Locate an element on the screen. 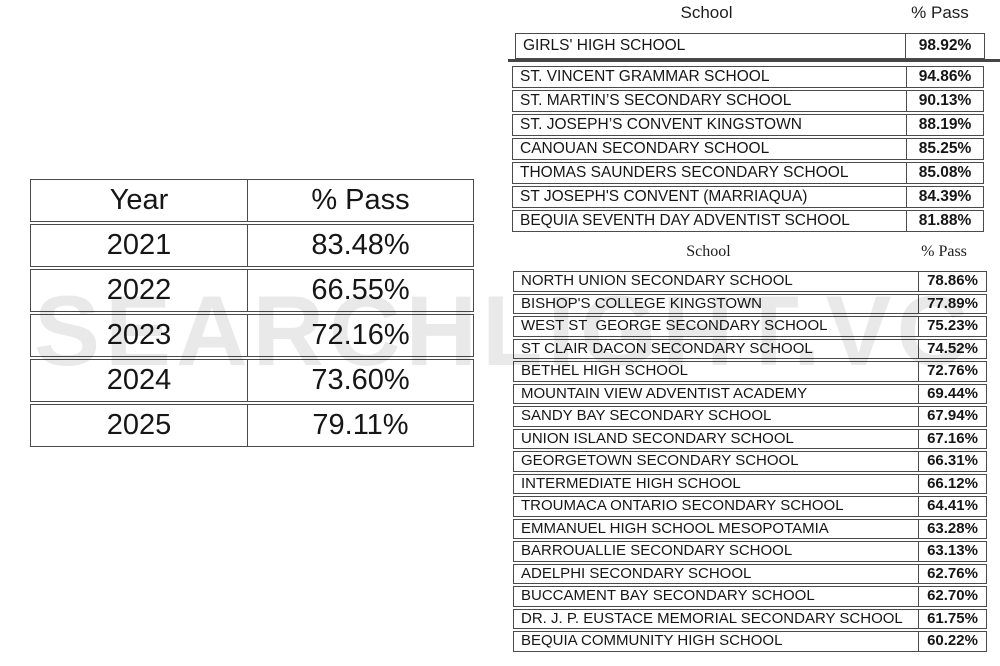 The width and height of the screenshot is (1000, 666). table-row: MOUNTAIN VIEW ADVENTIST ACADEMY 69.44% is located at coordinates (750, 393).